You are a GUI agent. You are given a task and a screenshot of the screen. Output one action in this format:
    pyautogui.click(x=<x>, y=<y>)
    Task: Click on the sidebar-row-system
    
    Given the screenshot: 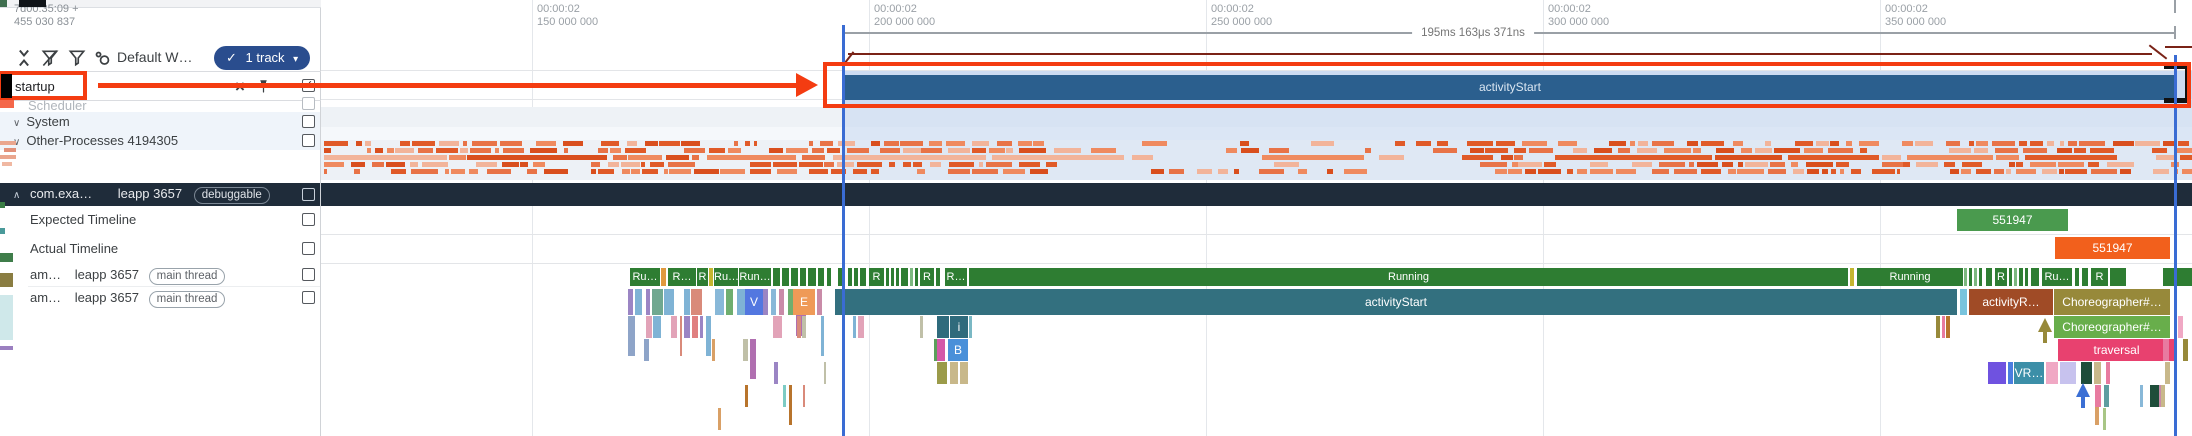 What is the action you would take?
    pyautogui.click(x=160, y=121)
    